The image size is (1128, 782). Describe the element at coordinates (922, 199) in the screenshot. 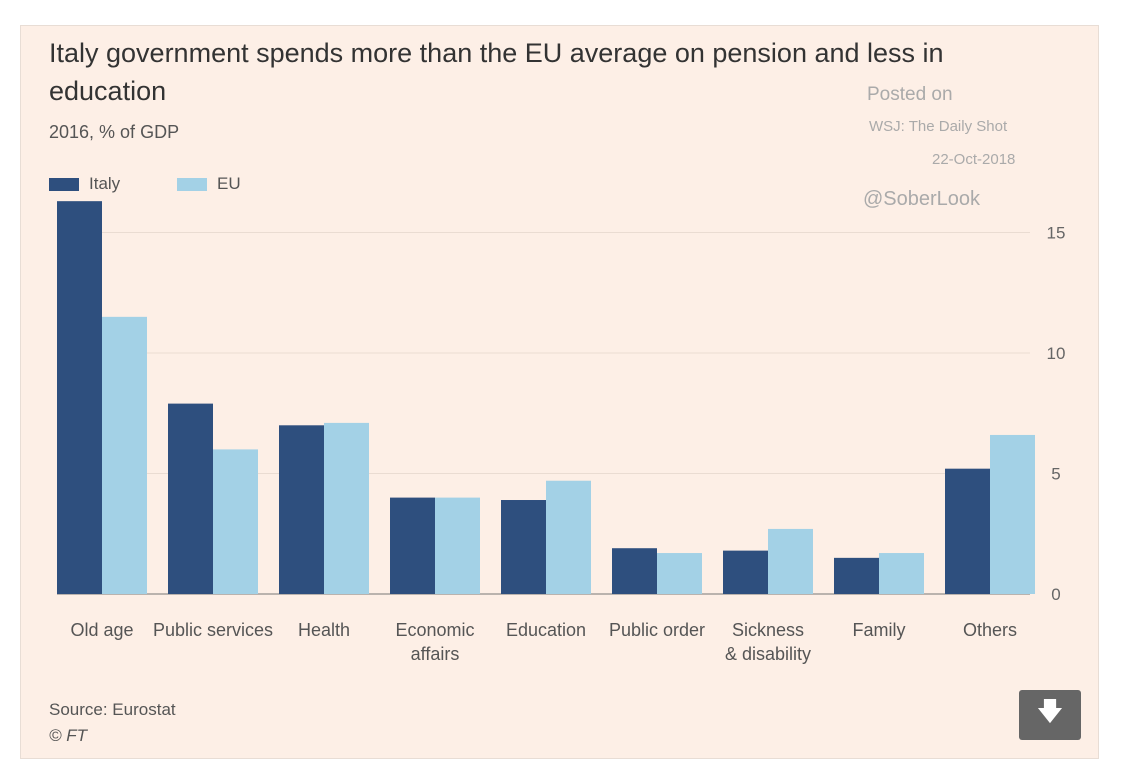

I see `watermark-handle: @SoberLook` at that location.